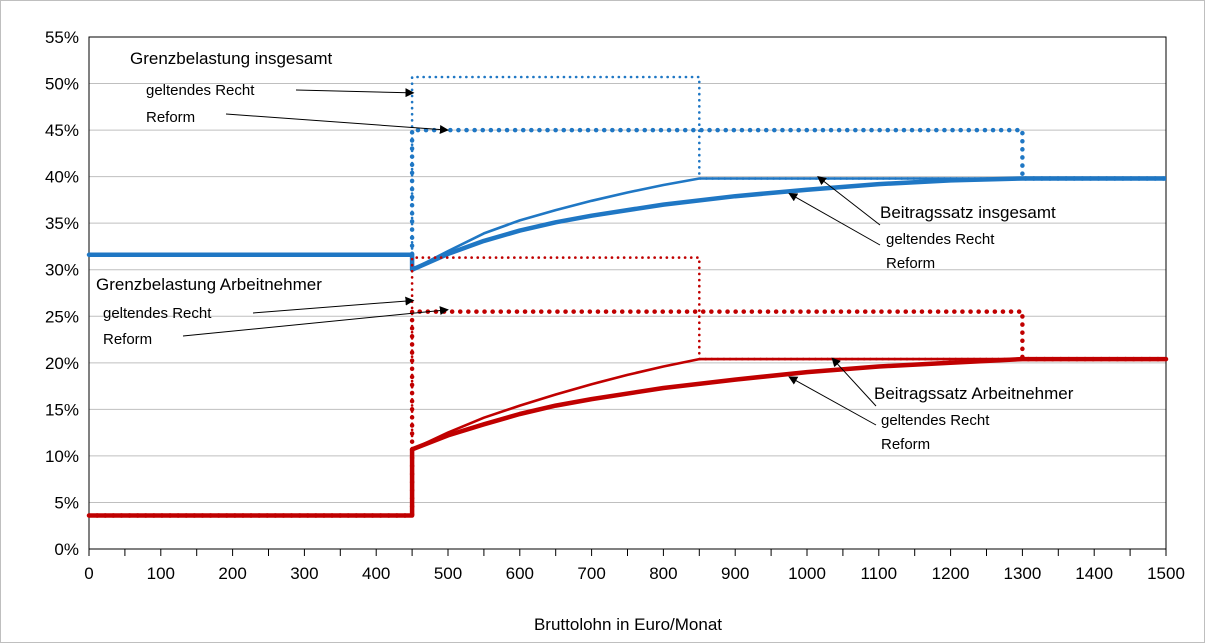 Image resolution: width=1205 pixels, height=643 pixels. What do you see at coordinates (520, 573) in the screenshot?
I see `x-tick-label: 600` at bounding box center [520, 573].